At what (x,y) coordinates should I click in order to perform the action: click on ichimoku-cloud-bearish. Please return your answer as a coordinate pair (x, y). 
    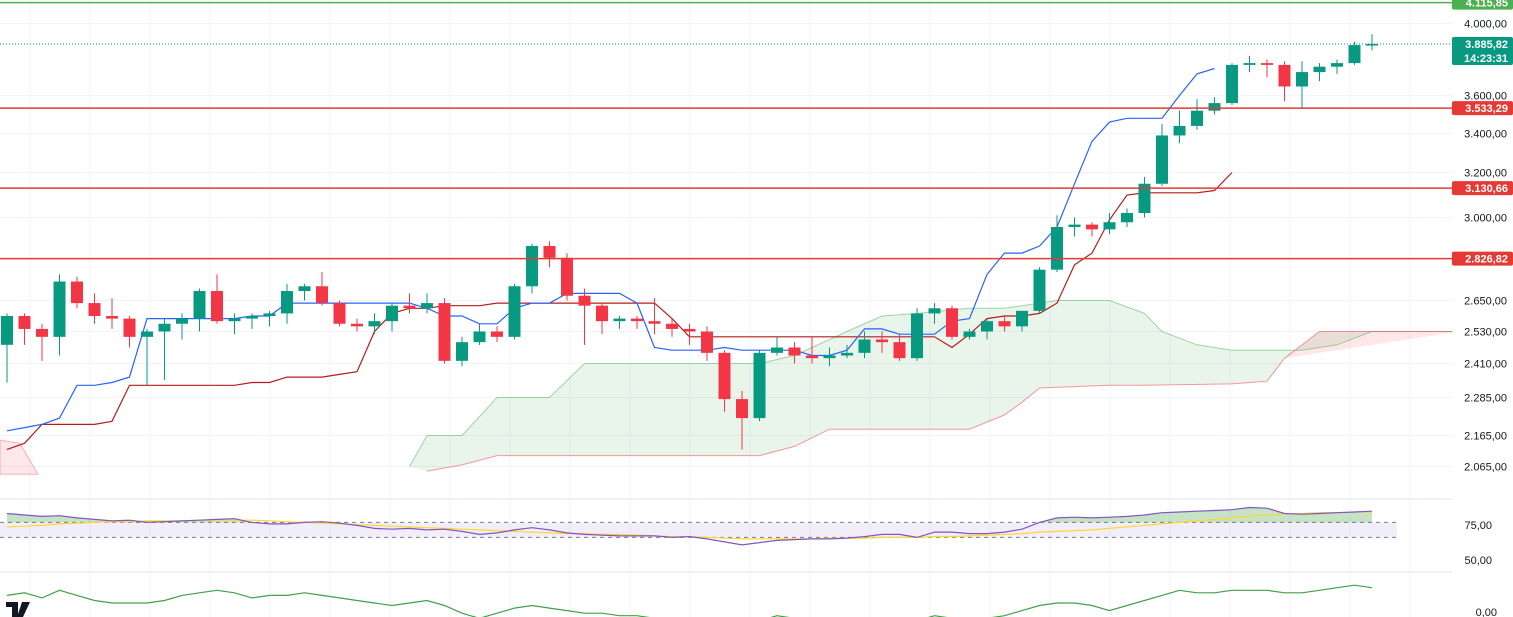
    Looking at the image, I should click on (1368, 345).